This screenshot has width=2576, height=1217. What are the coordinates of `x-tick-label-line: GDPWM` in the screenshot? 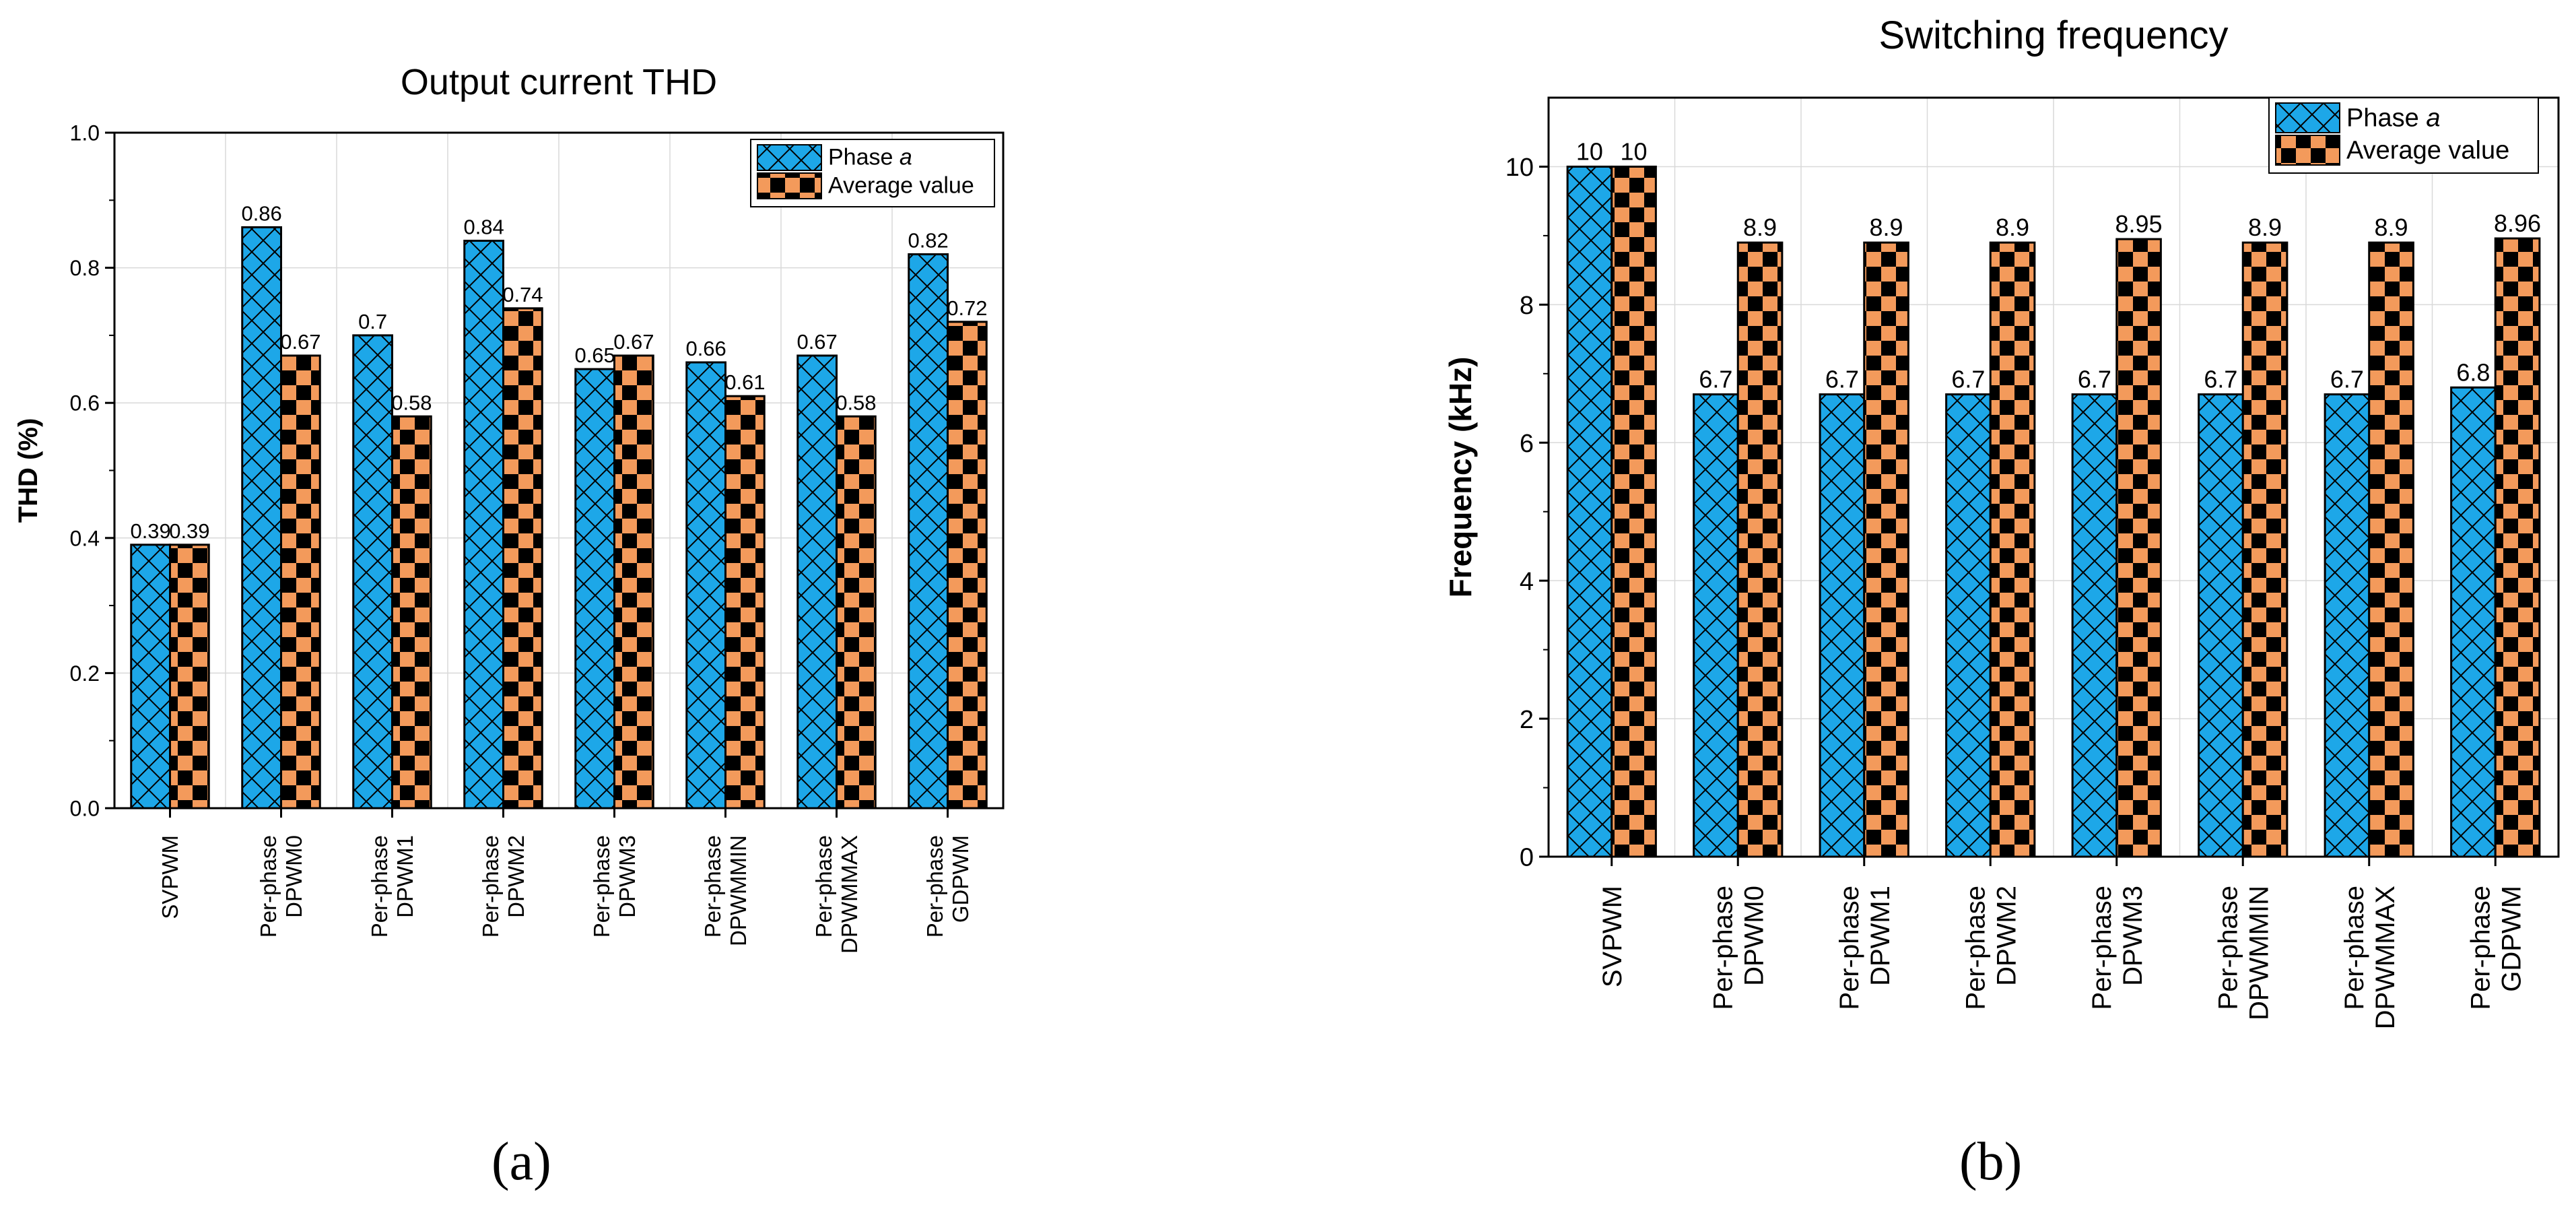 It's located at (961, 879).